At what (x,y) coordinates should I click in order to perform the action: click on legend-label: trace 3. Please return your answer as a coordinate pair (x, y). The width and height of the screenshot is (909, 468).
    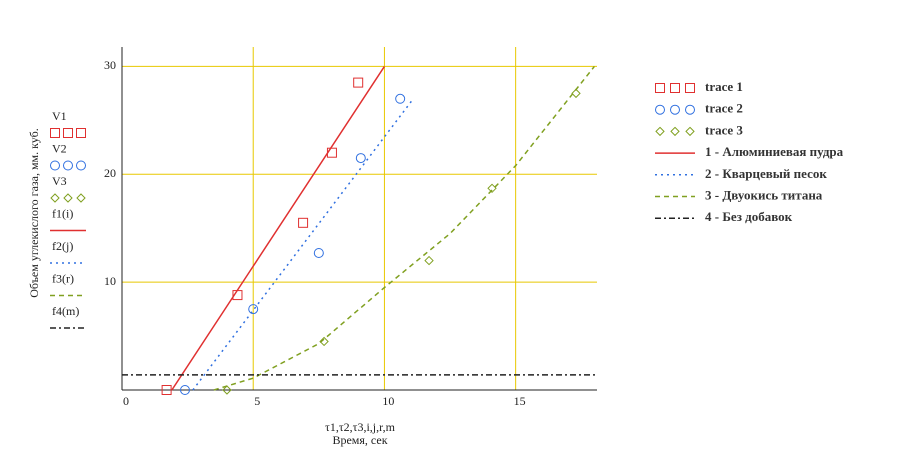
    Looking at the image, I should click on (724, 129).